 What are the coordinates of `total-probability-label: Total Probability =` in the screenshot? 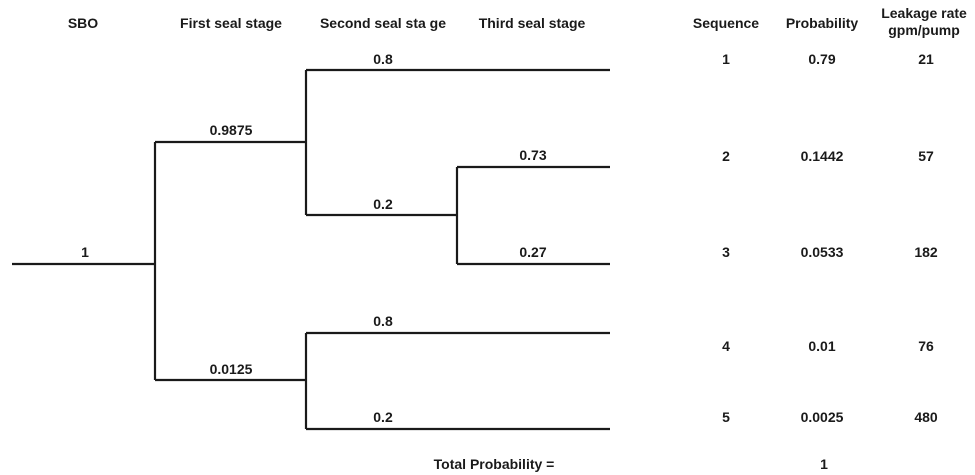 It's located at (494, 464).